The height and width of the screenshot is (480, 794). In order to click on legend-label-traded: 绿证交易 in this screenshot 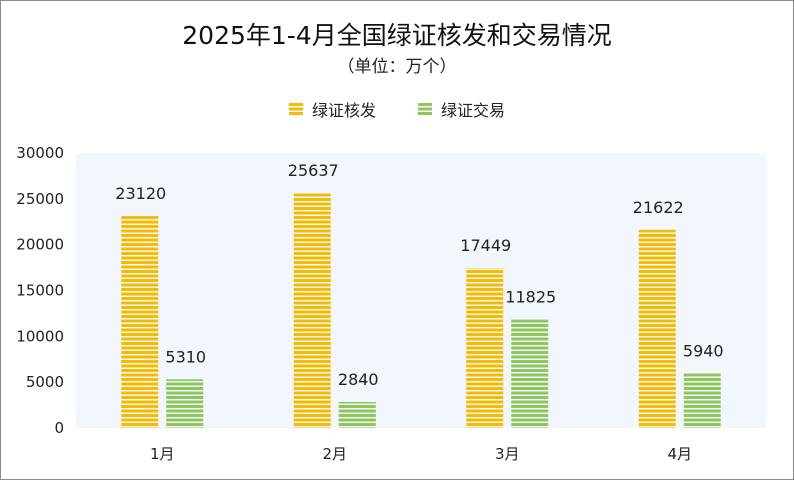, I will do `click(473, 110)`.